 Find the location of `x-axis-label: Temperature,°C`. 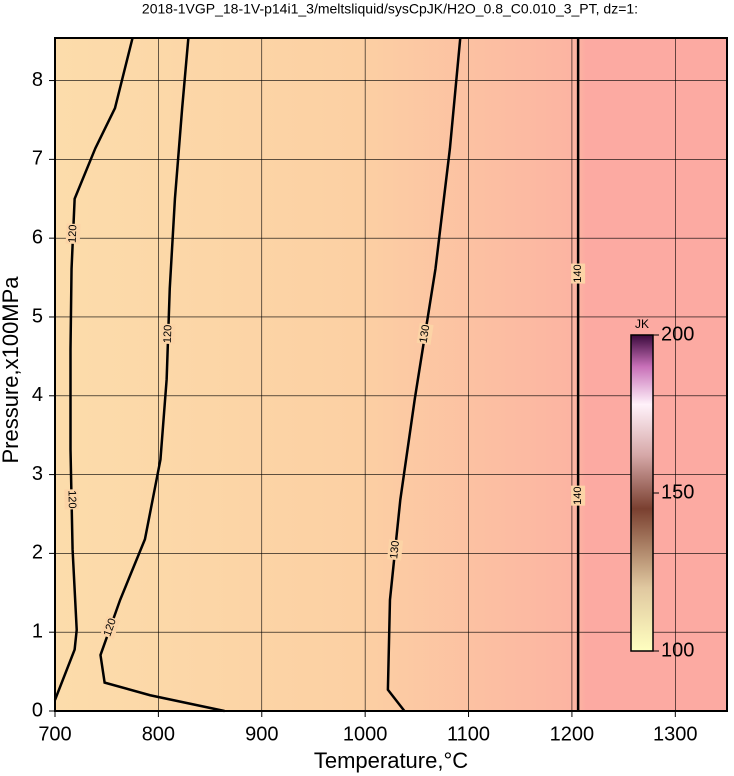

x-axis-label: Temperature,°C is located at coordinates (391, 760).